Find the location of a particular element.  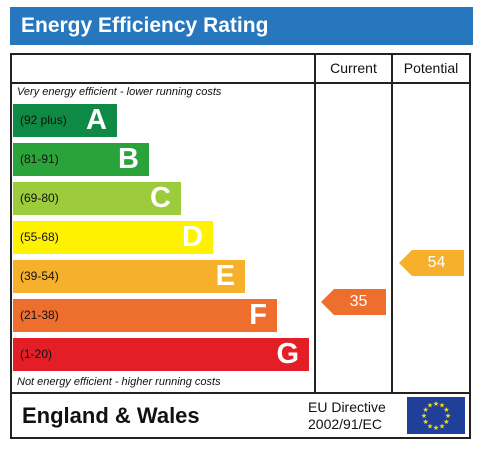

band-e: (39-54) E is located at coordinates (129, 276).